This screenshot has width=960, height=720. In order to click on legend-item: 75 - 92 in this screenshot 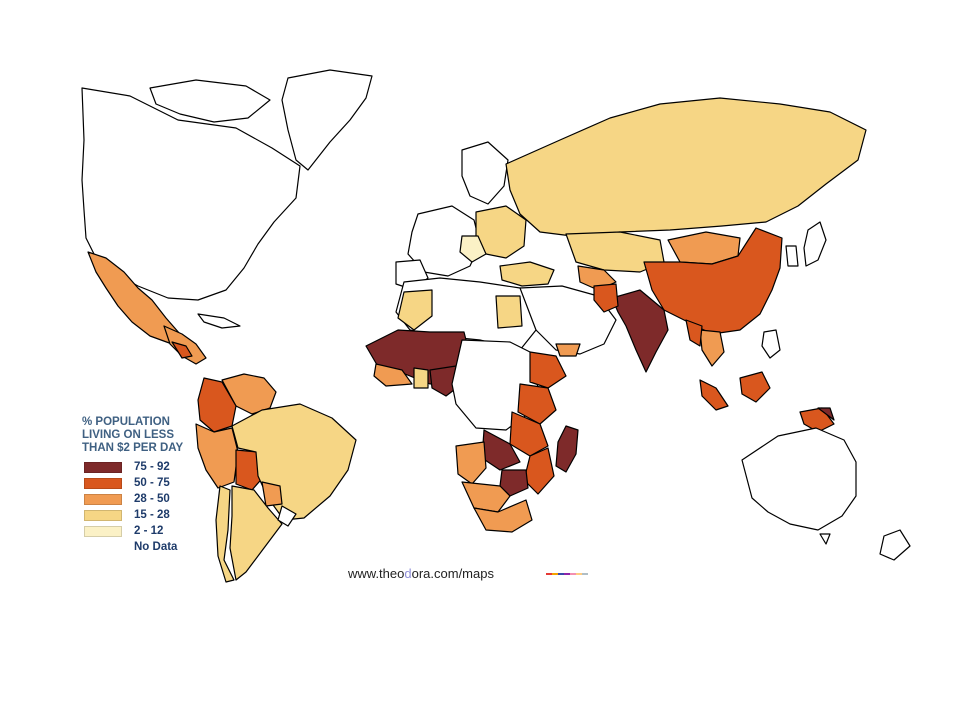, I will do `click(157, 467)`.